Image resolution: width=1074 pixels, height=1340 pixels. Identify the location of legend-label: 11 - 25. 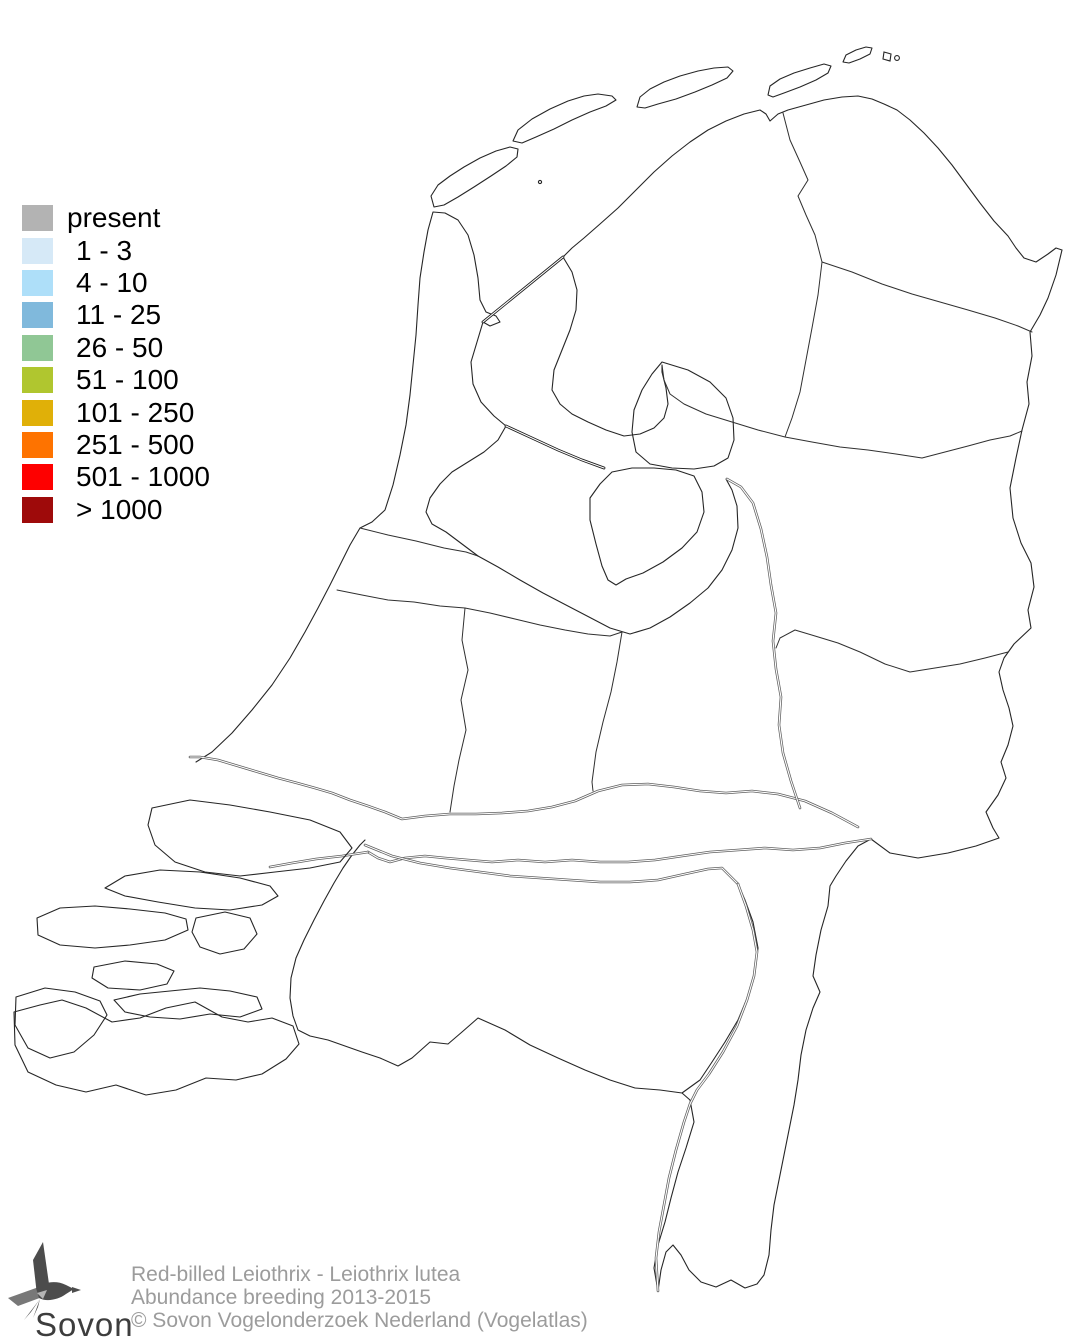
(119, 315).